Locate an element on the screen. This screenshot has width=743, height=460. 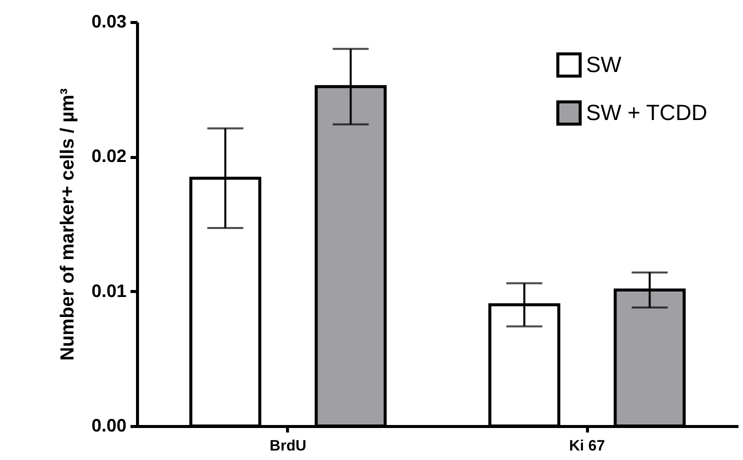
y-tick-label: 0.00 is located at coordinates (108, 426).